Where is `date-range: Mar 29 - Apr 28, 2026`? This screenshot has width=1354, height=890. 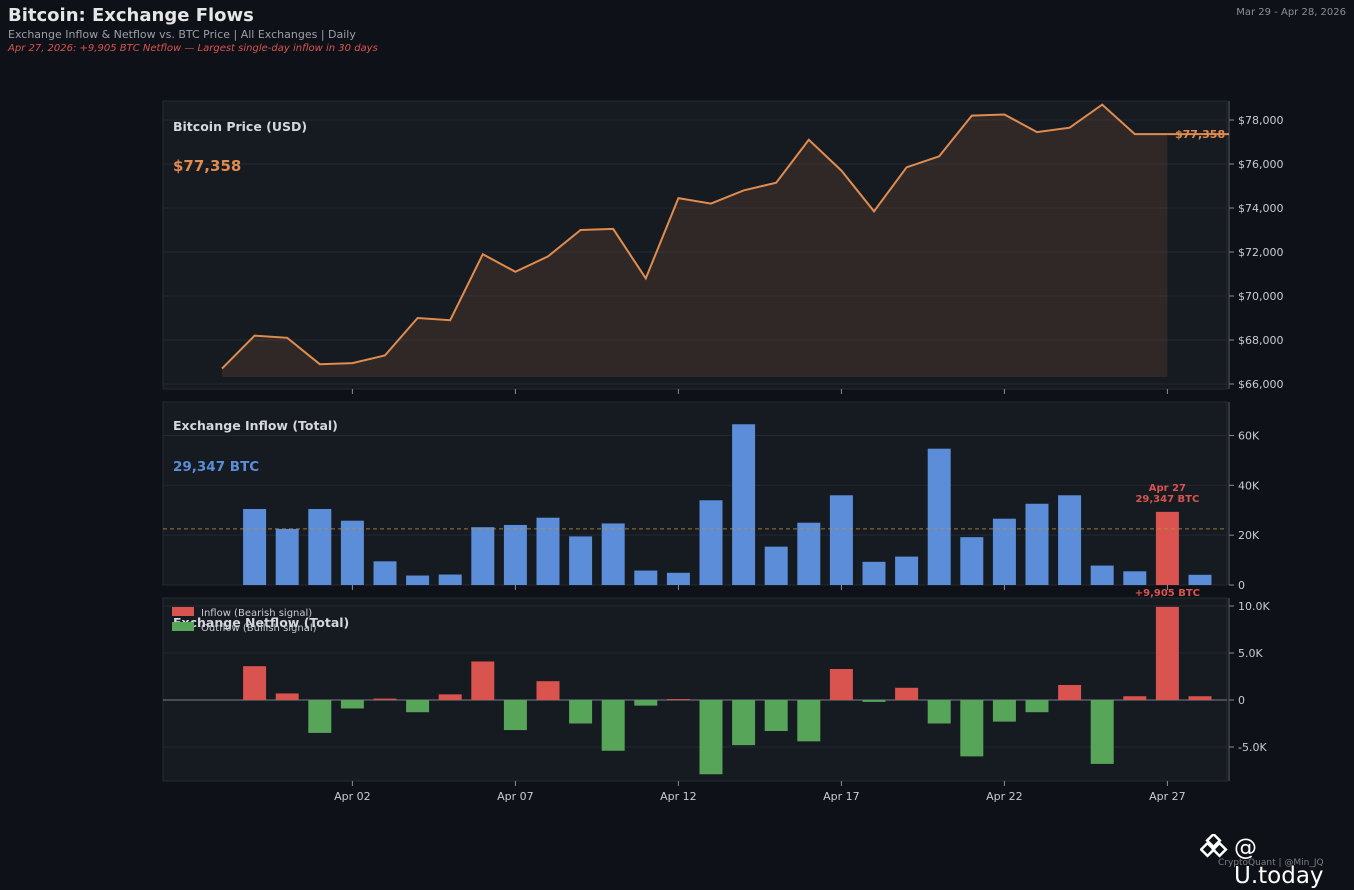 date-range: Mar 29 - Apr 28, 2026 is located at coordinates (1291, 12).